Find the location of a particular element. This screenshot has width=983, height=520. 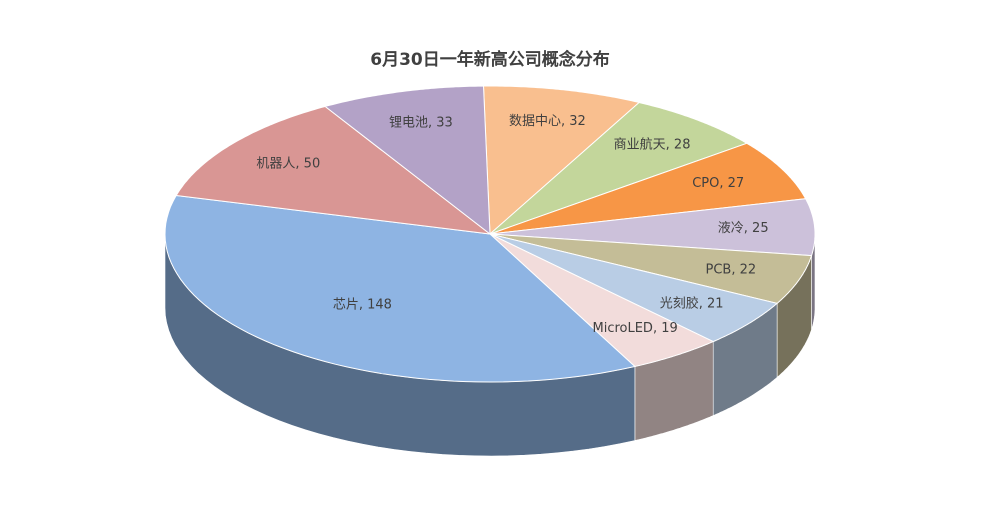

data-label: 芯片, 148 is located at coordinates (362, 305).